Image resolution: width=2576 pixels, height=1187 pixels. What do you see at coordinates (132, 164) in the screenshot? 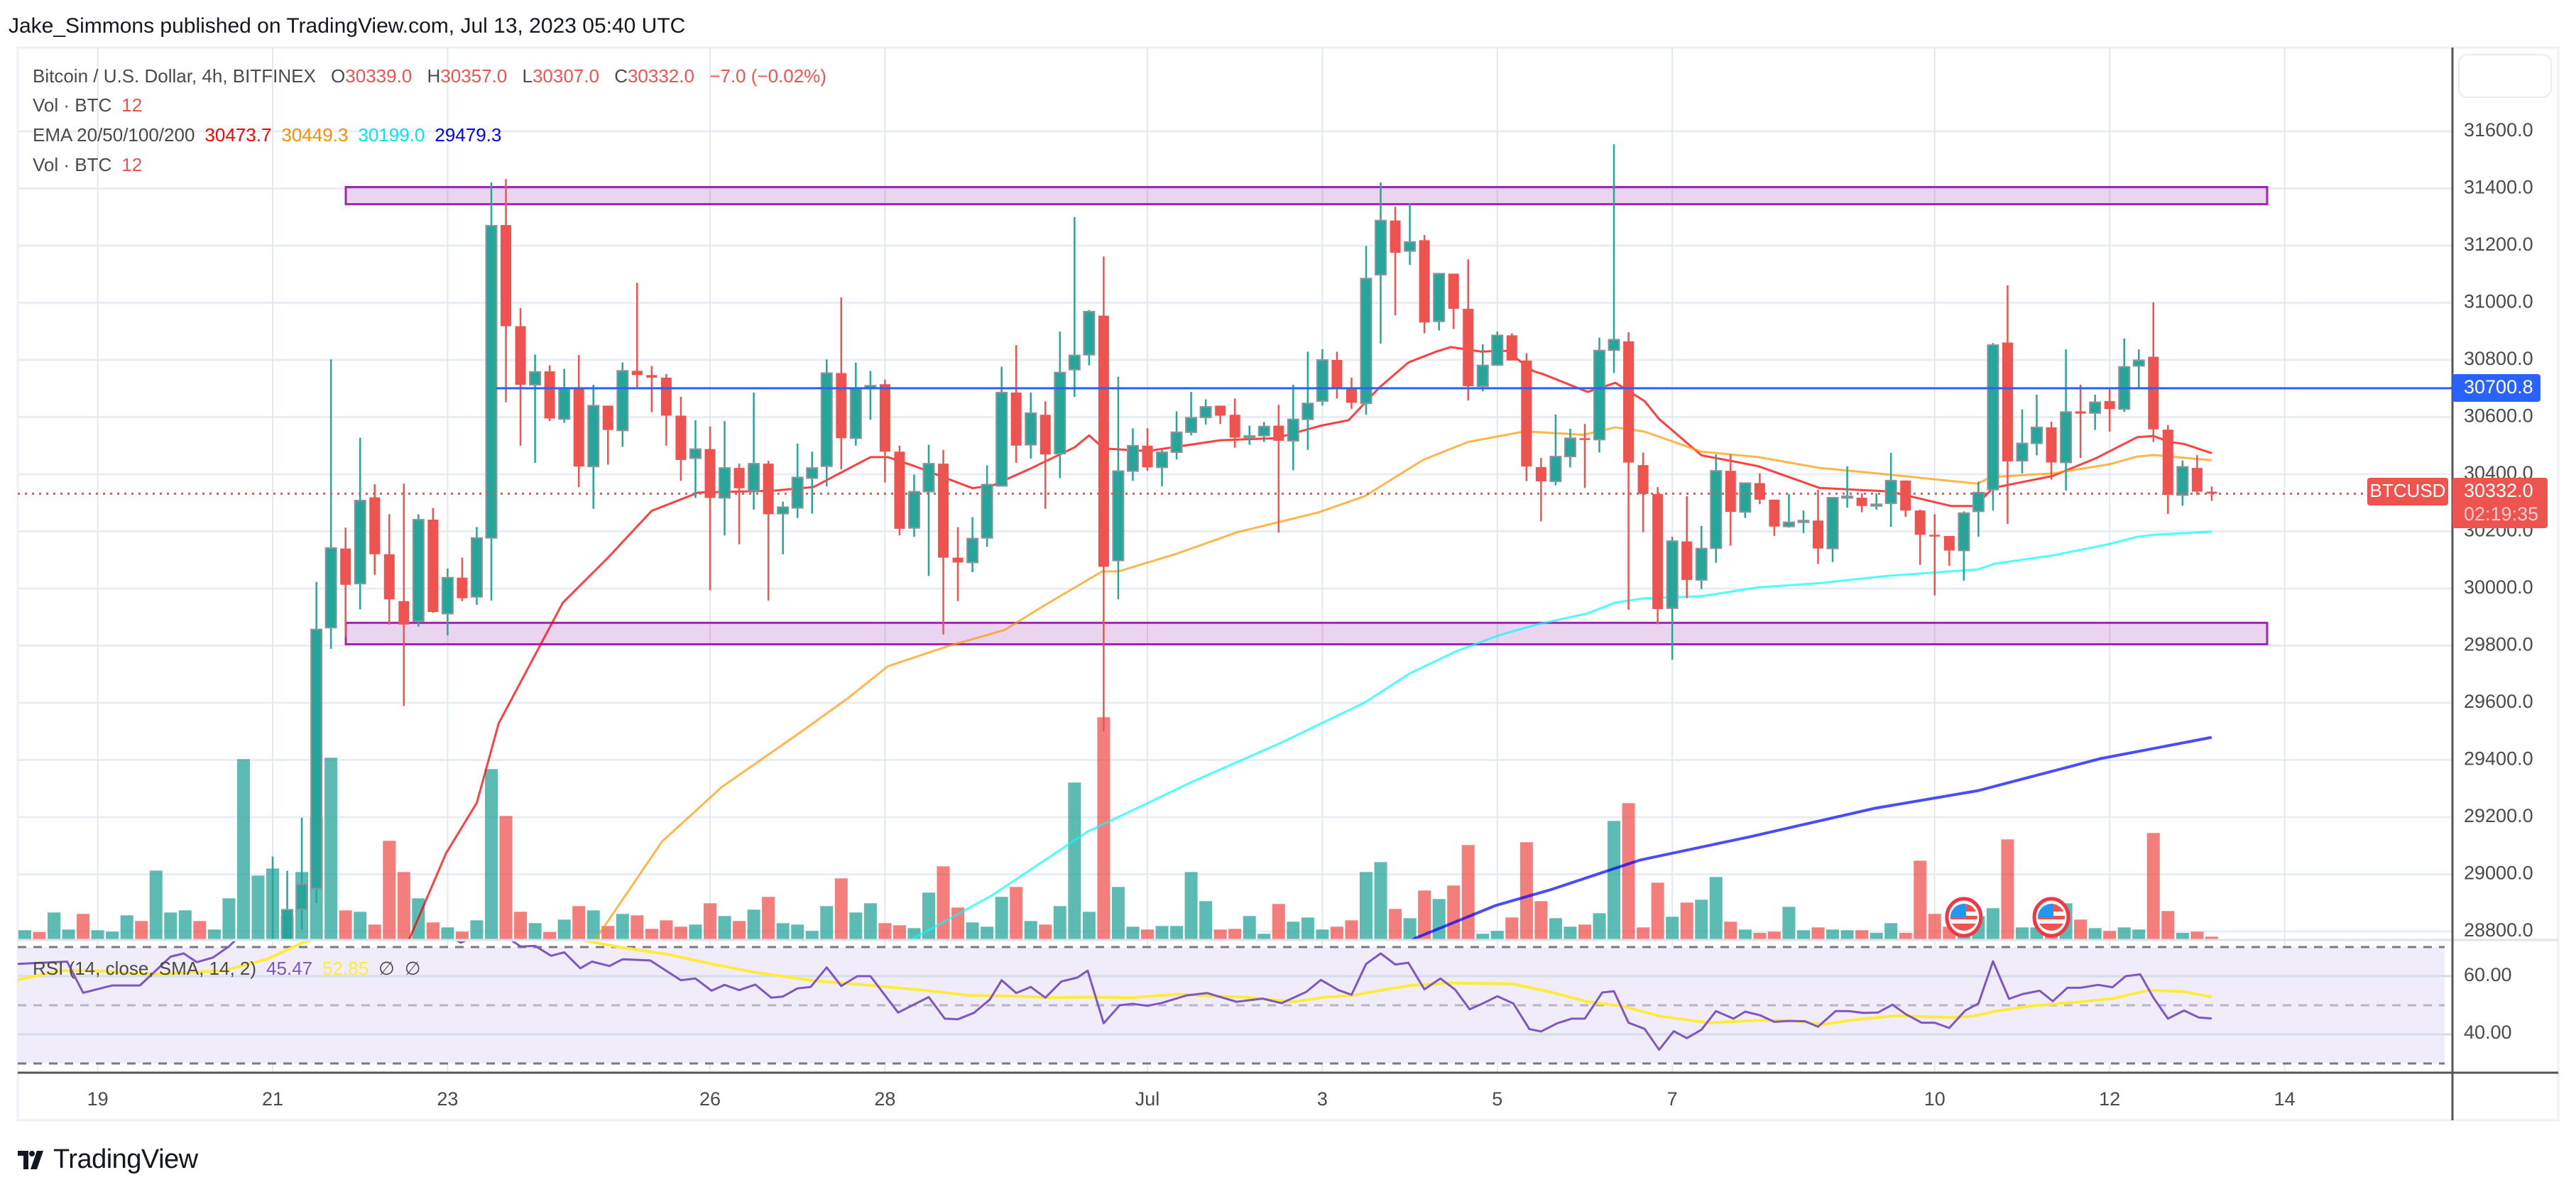
I see `volume-value: 12` at bounding box center [132, 164].